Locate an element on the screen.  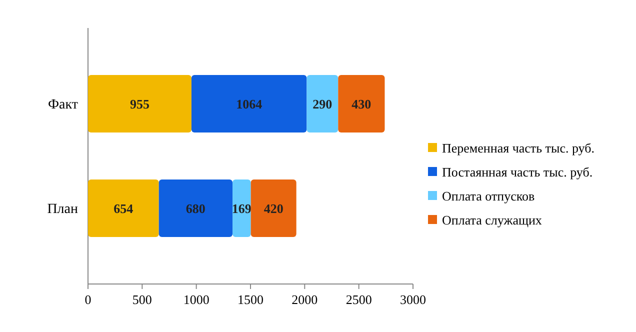
legend-label: Оплата служащих is located at coordinates (492, 220).